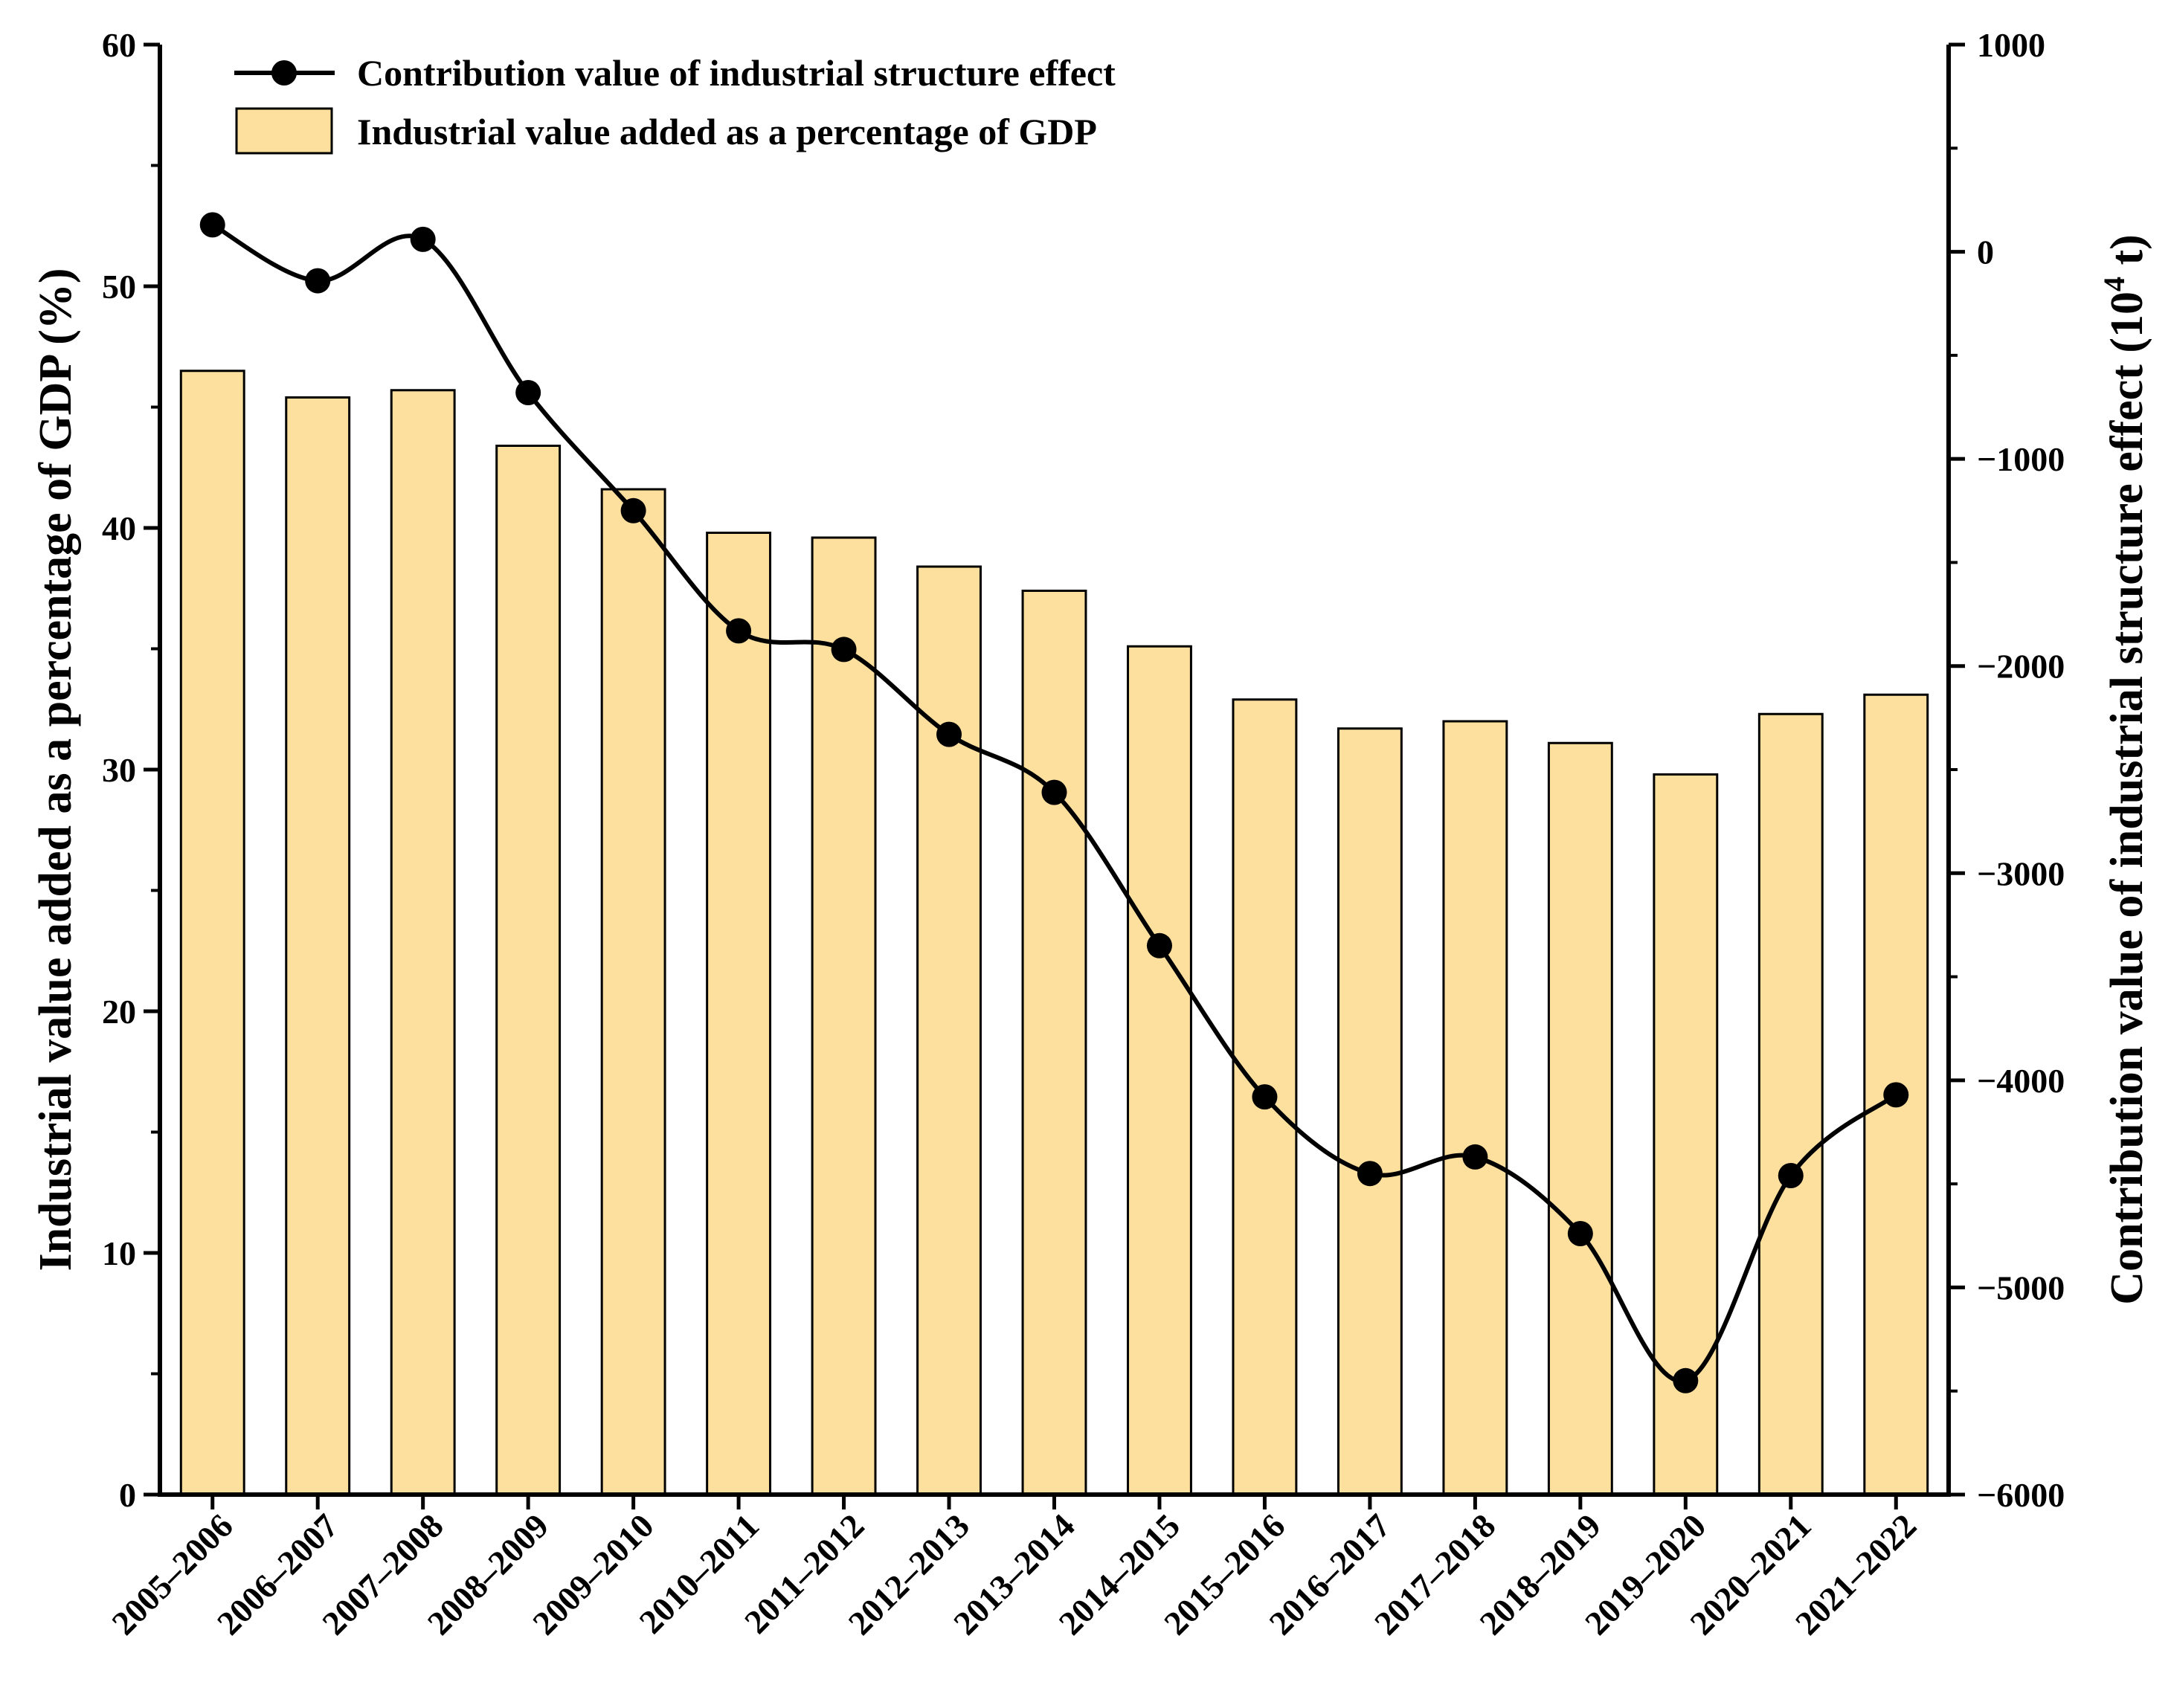 This screenshot has height=1708, width=2171. I want to click on left-tick-label: 20, so click(119, 1012).